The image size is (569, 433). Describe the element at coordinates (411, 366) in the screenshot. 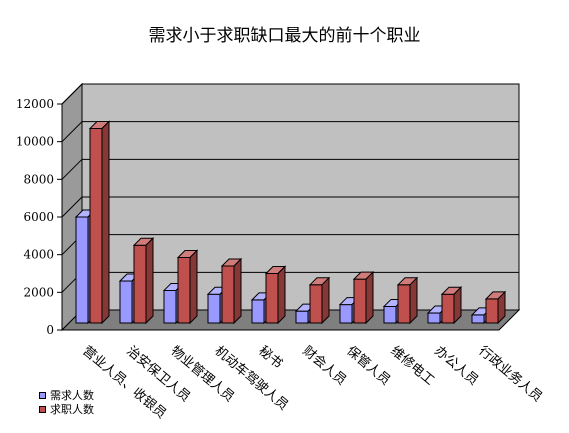

I see `x-tick-label: 维修电工` at that location.